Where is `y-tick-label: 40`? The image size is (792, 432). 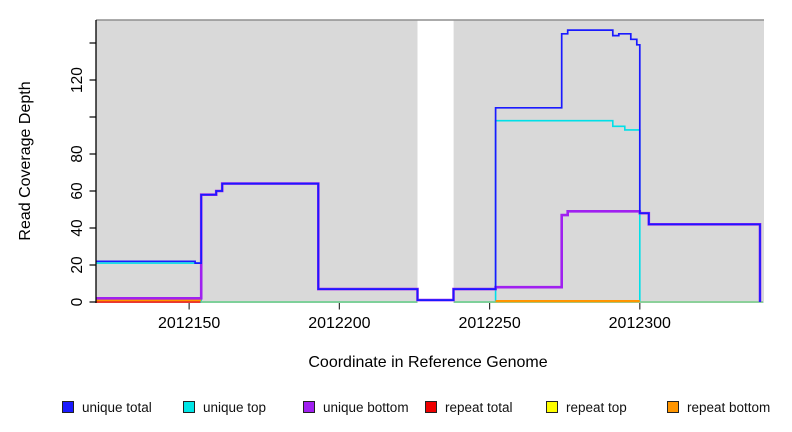
y-tick-label: 40 is located at coordinates (77, 228).